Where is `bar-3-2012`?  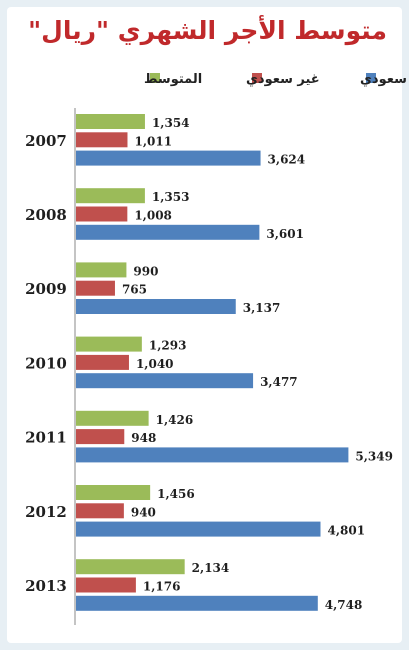 bar-3-2012 is located at coordinates (198, 529).